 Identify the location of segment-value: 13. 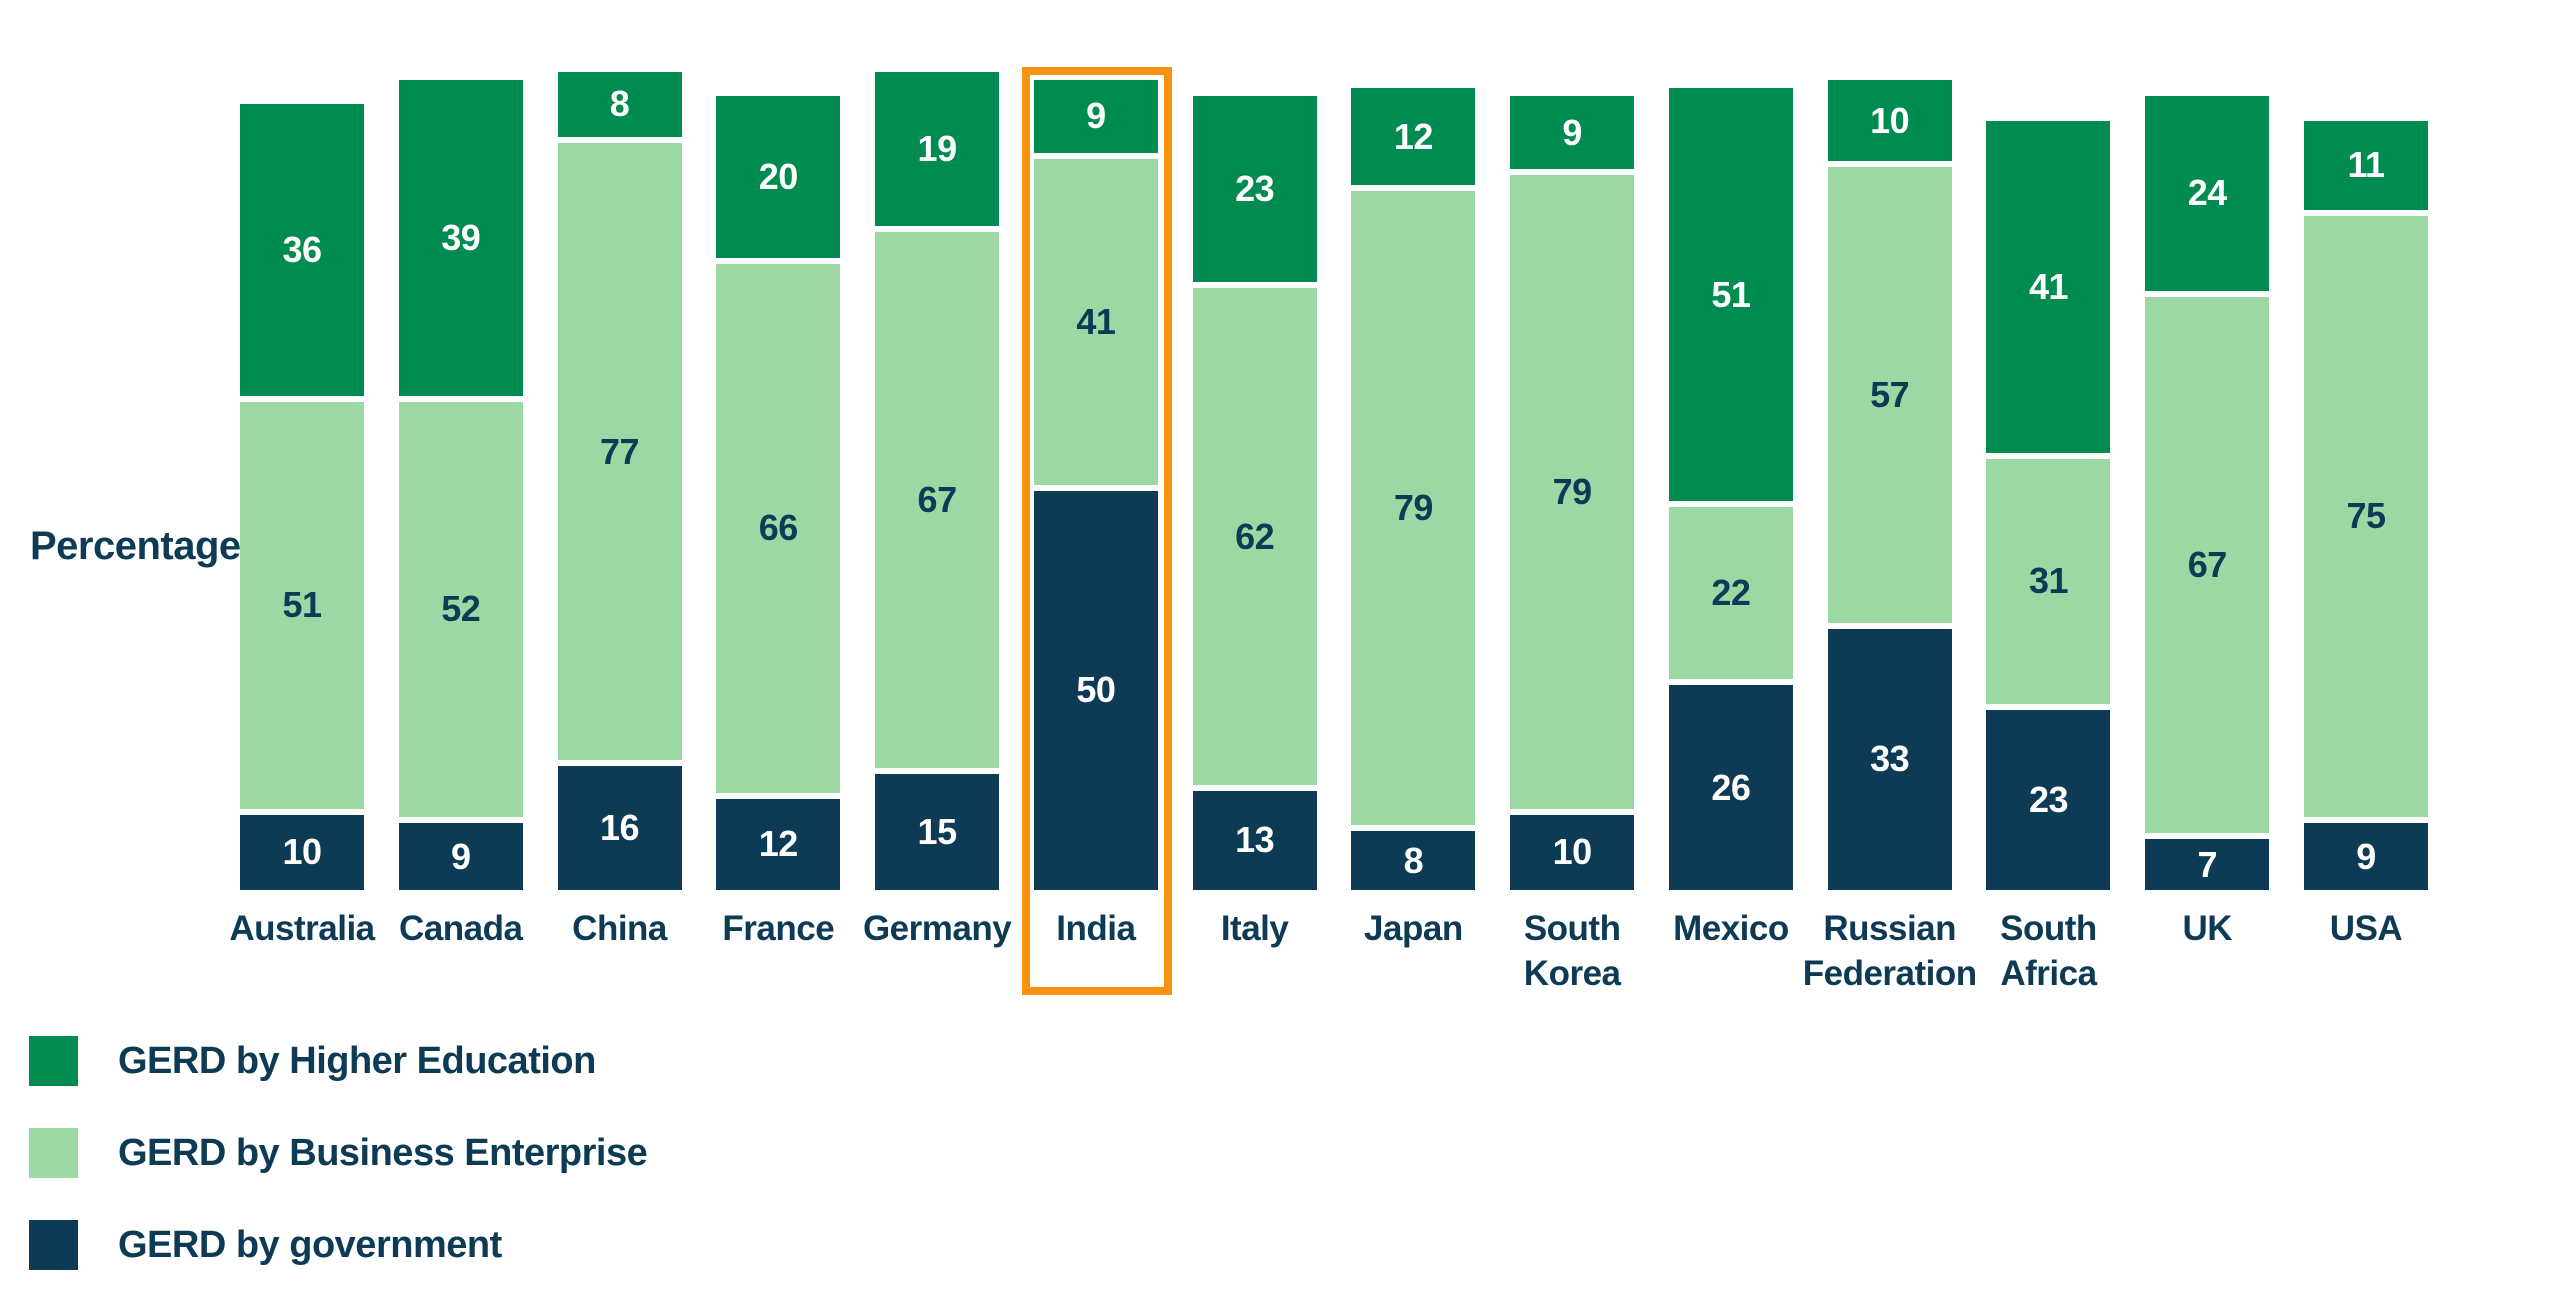
(1255, 840).